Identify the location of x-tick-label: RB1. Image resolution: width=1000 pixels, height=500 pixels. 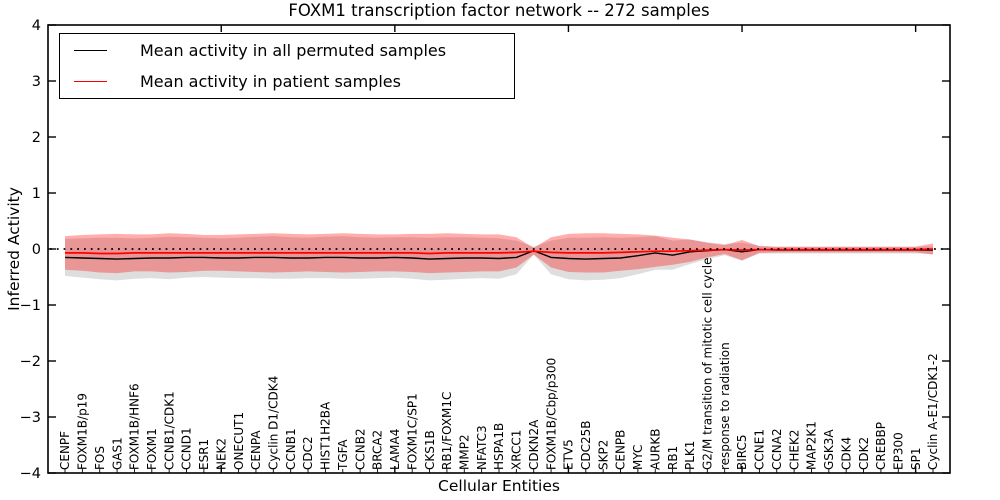
(673, 458).